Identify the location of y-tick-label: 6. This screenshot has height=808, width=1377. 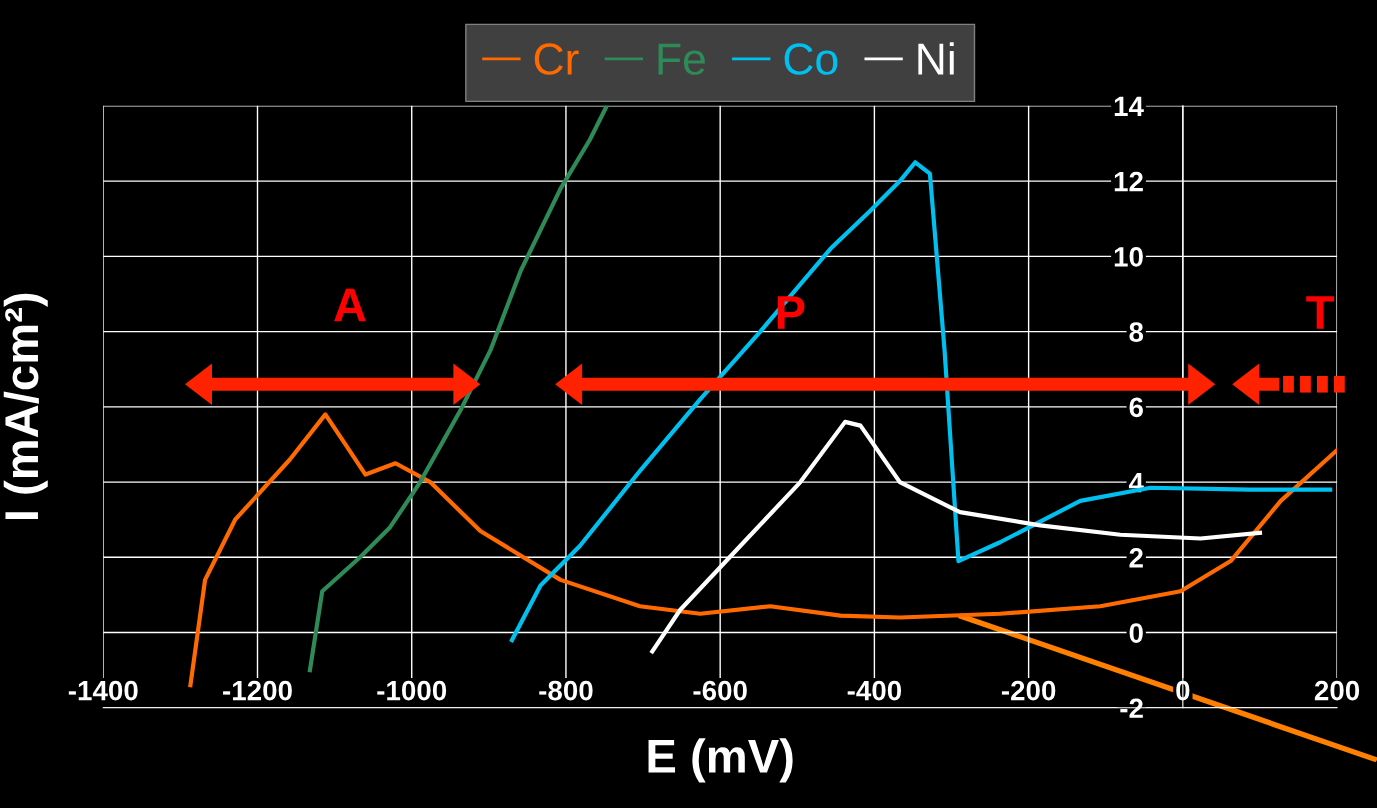
(1136, 407).